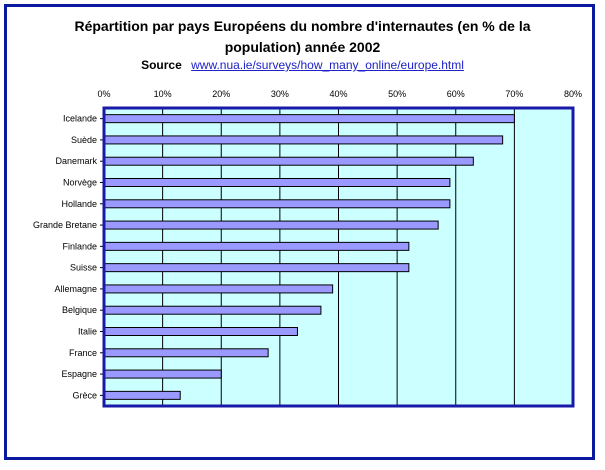 The image size is (605, 470). Describe the element at coordinates (302, 47) in the screenshot. I see `chart-title-line-2: population) année 2002` at that location.